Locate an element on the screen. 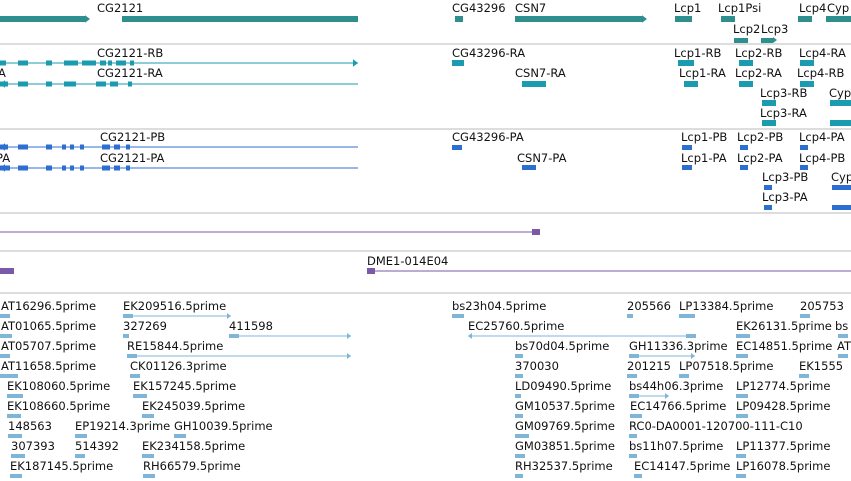  gene-label: Lcp1 is located at coordinates (688, 8).